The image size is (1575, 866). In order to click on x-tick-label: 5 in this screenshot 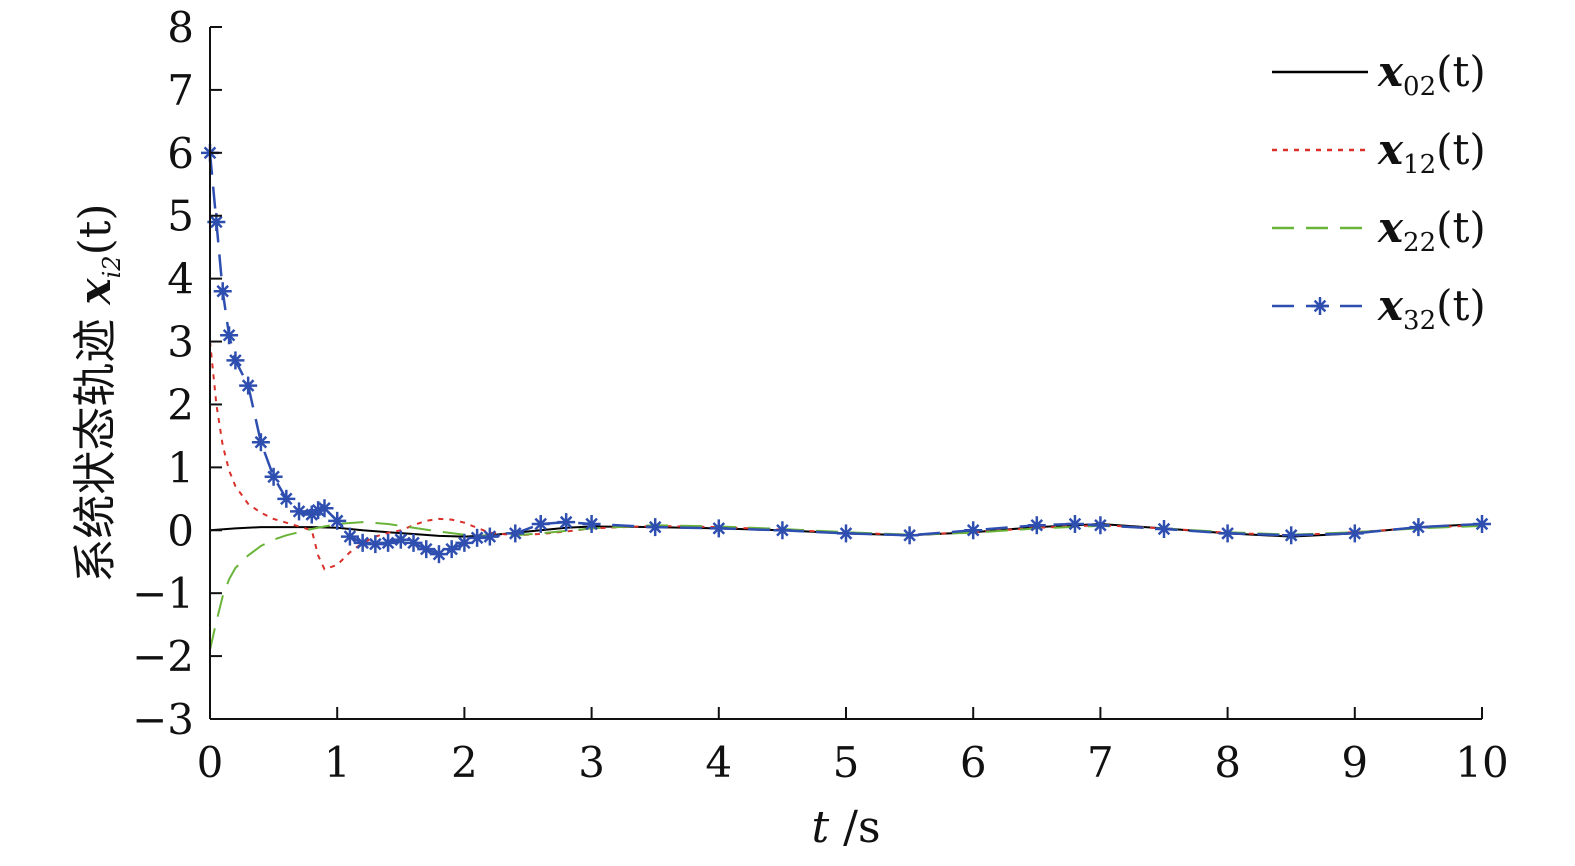, I will do `click(846, 762)`.